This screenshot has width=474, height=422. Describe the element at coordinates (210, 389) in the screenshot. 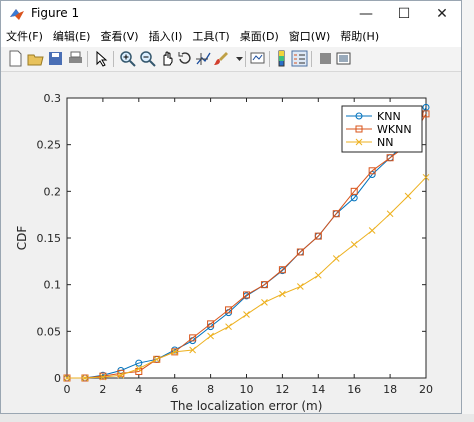

I see `x-tick-label: 8` at that location.